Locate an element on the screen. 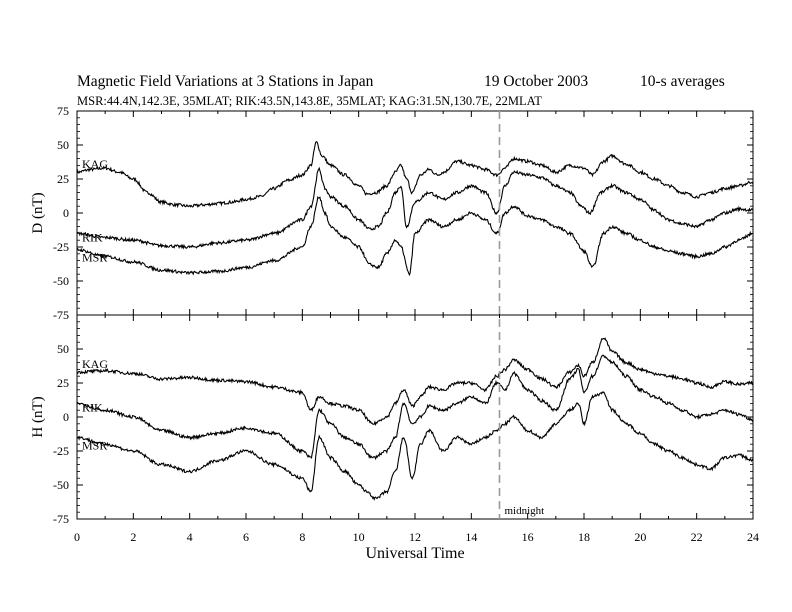  series-label-h-msr: MSR is located at coordinates (94, 445).